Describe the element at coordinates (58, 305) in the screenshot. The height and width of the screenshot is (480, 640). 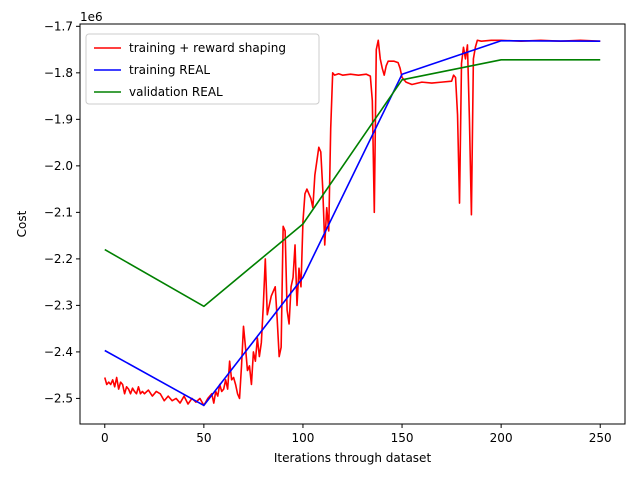
I see `y-tick-label: −2.3` at that location.